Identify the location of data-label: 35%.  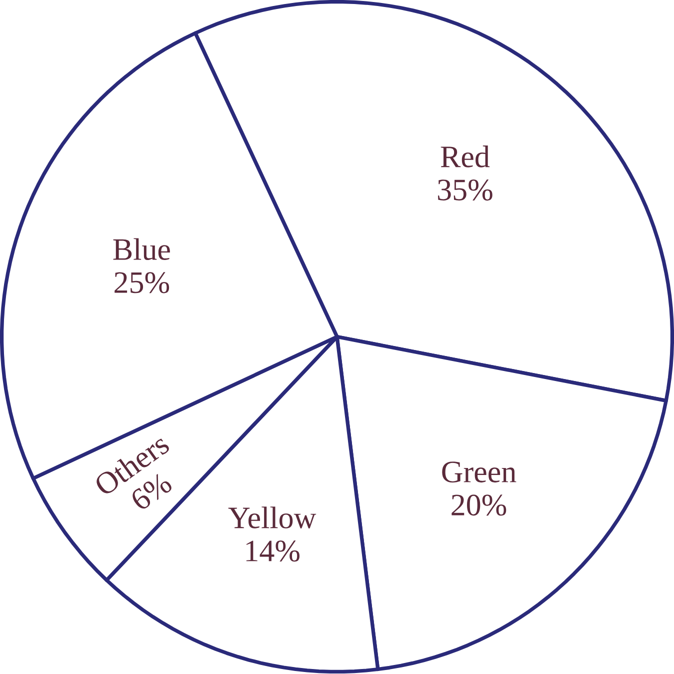
(465, 190).